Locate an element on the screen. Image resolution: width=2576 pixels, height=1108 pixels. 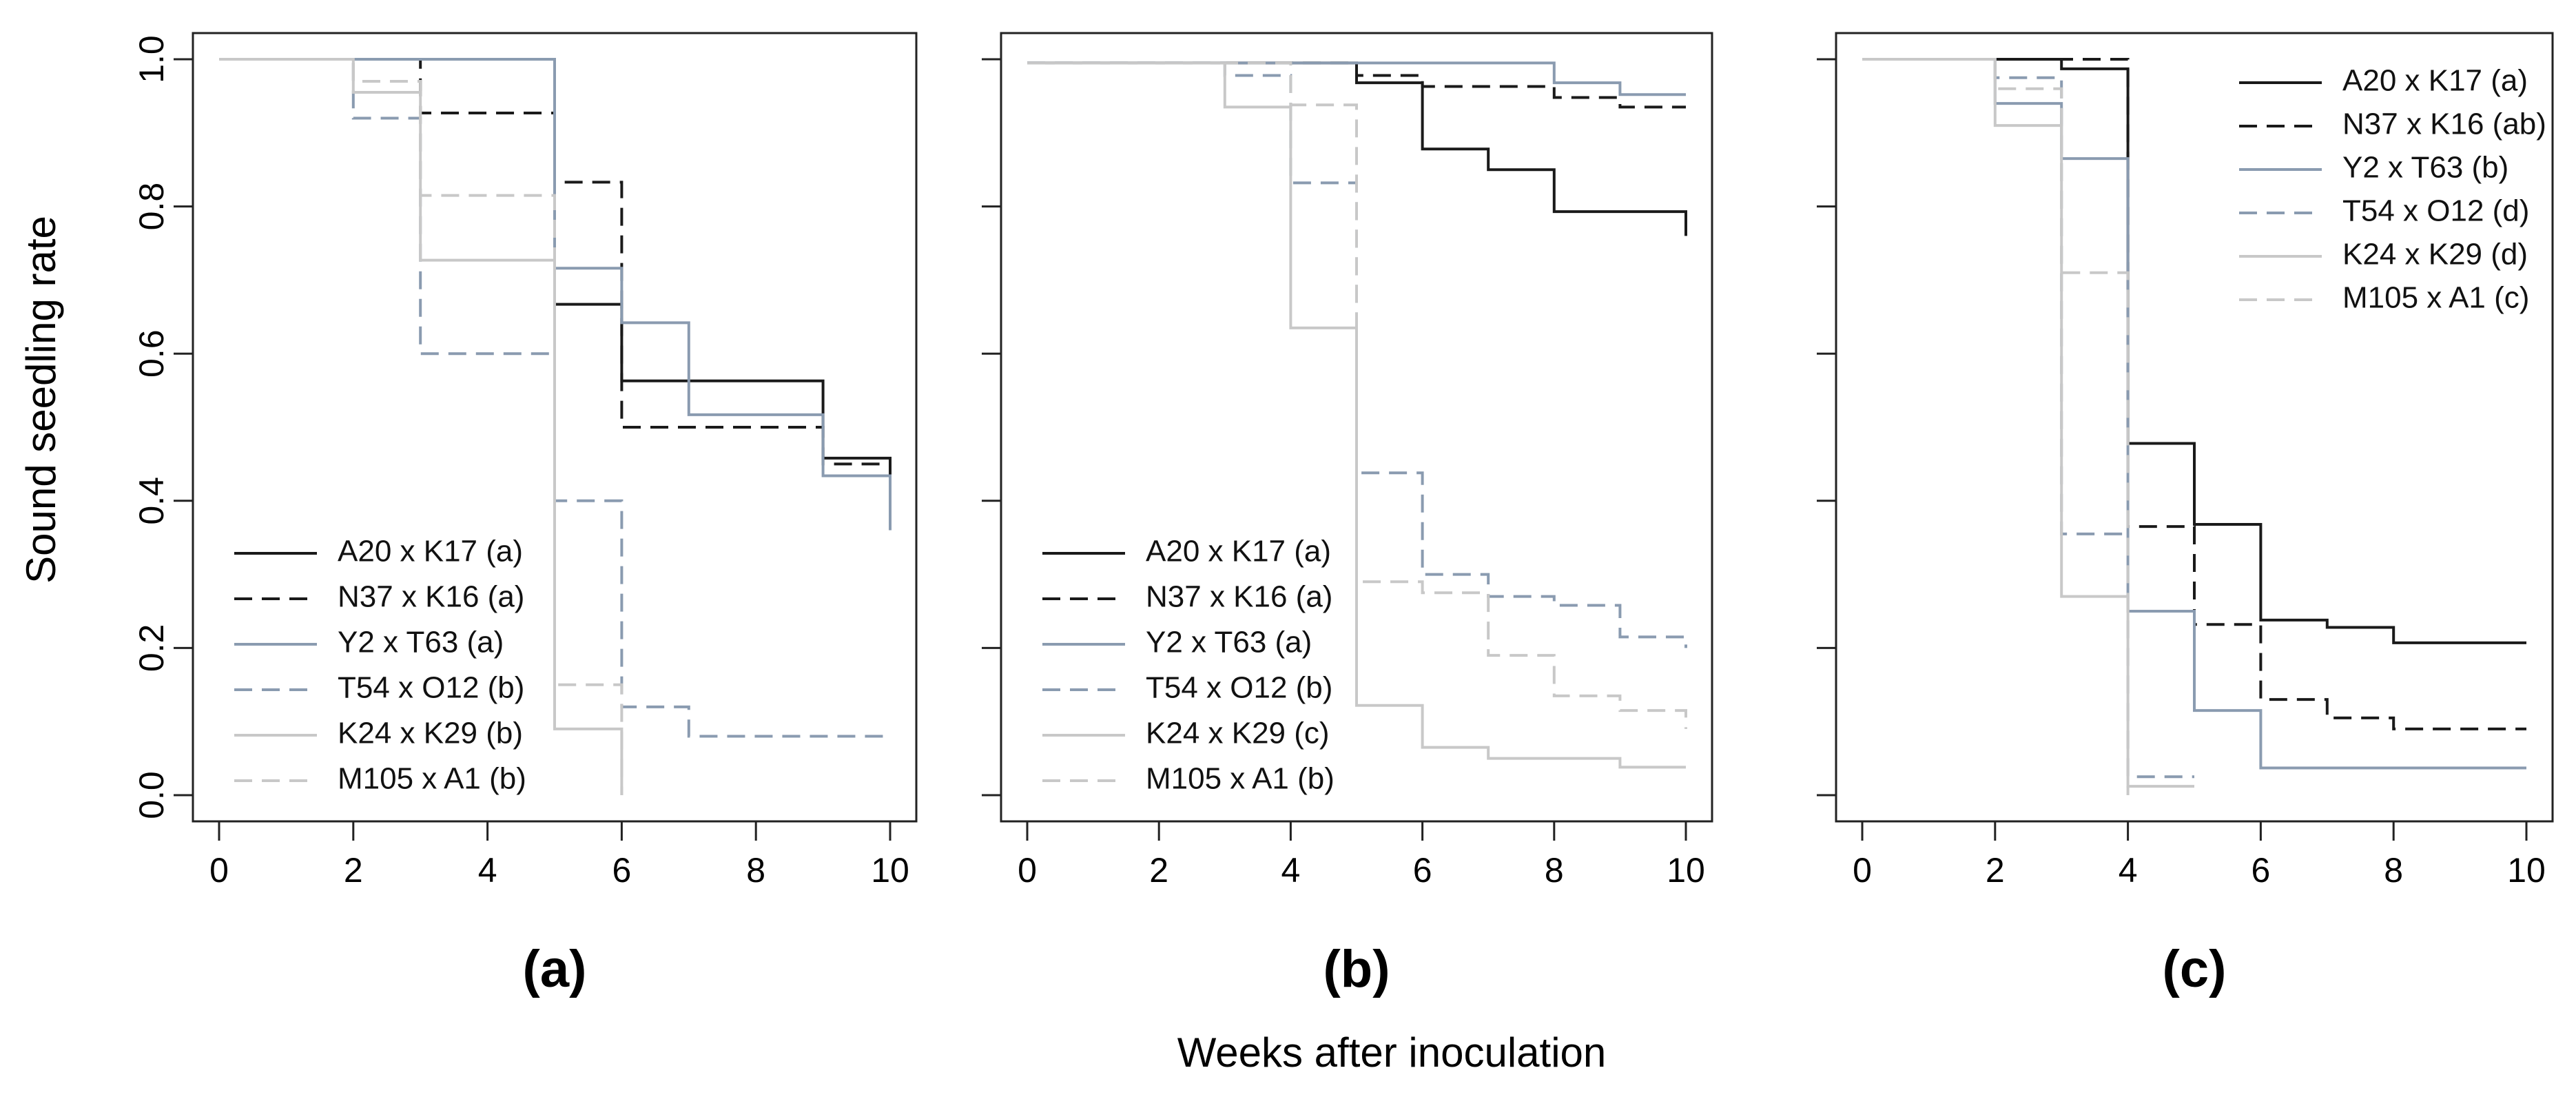
panel-tag: (b) is located at coordinates (1356, 969).